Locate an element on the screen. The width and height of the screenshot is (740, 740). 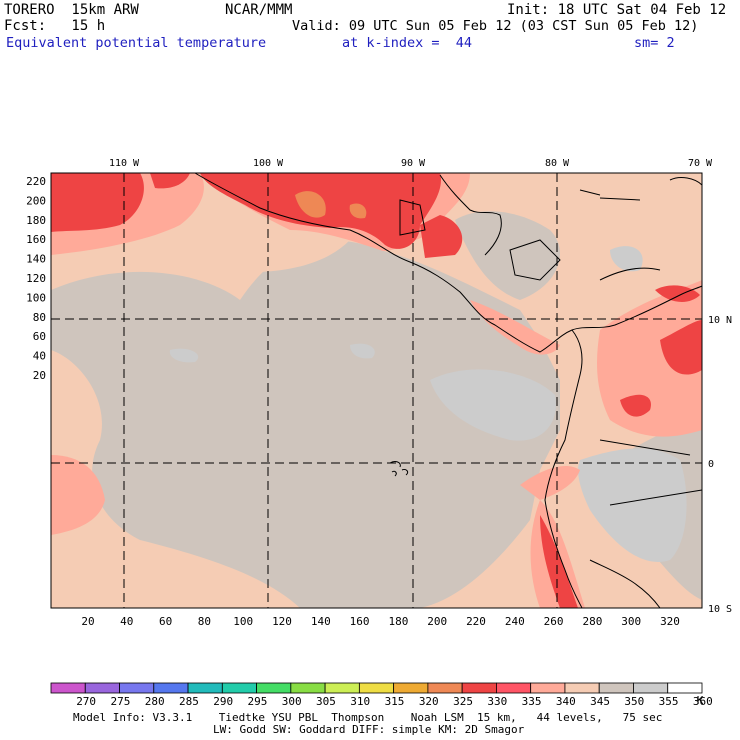
colorbar-label: 285 is located at coordinates (189, 701).